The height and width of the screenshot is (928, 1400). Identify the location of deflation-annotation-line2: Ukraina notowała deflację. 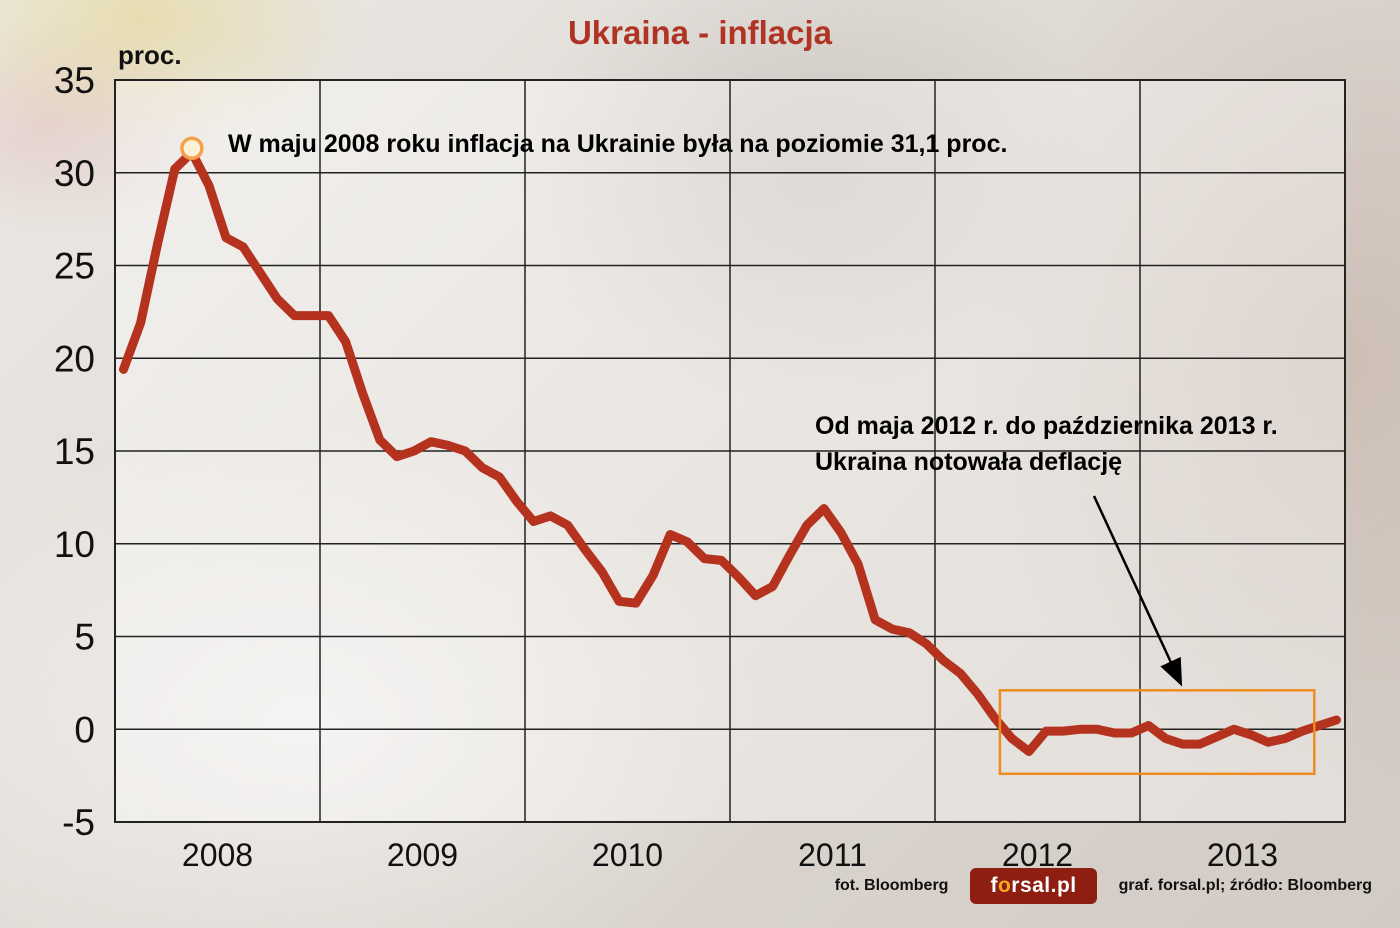
(969, 462).